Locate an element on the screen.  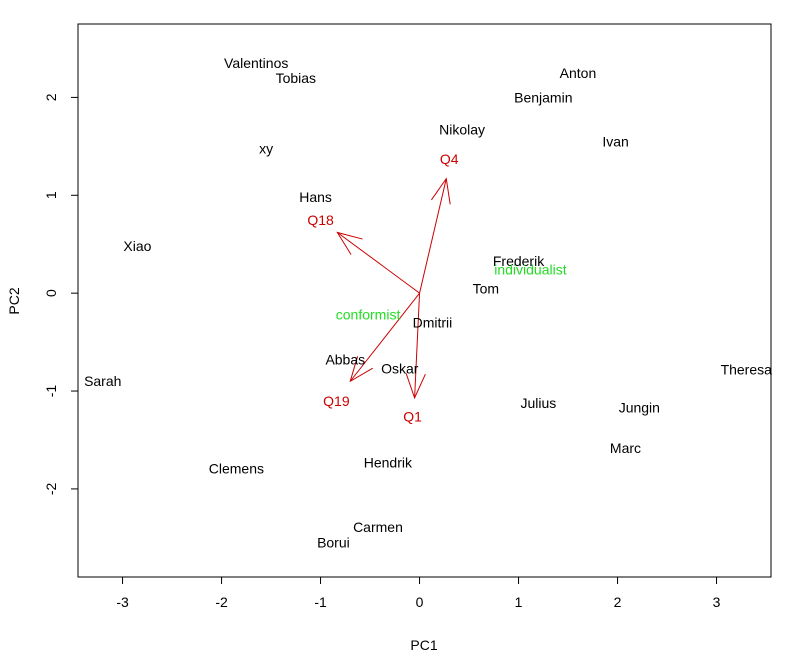
point-label: Theresa is located at coordinates (747, 370).